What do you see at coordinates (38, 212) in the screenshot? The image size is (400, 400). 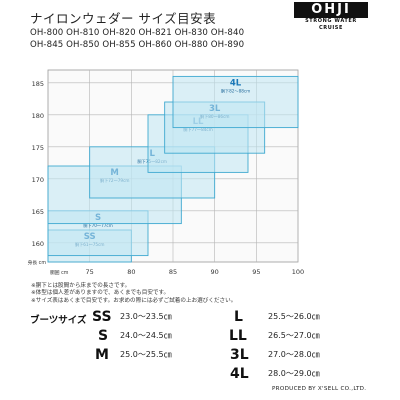 I see `y-tick-label: 165` at bounding box center [38, 212].